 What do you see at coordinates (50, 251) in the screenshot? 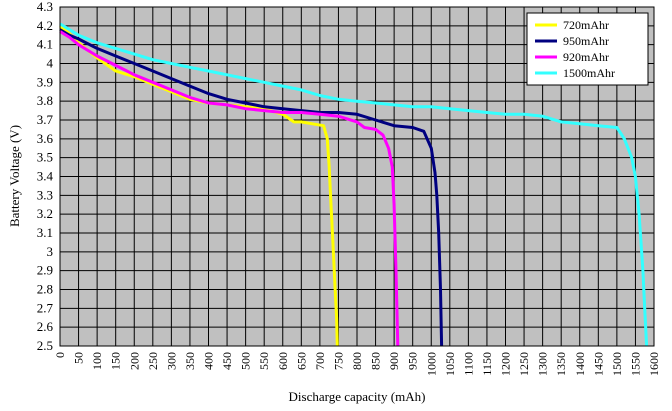
I see `y-tick-label: 3` at bounding box center [50, 251].